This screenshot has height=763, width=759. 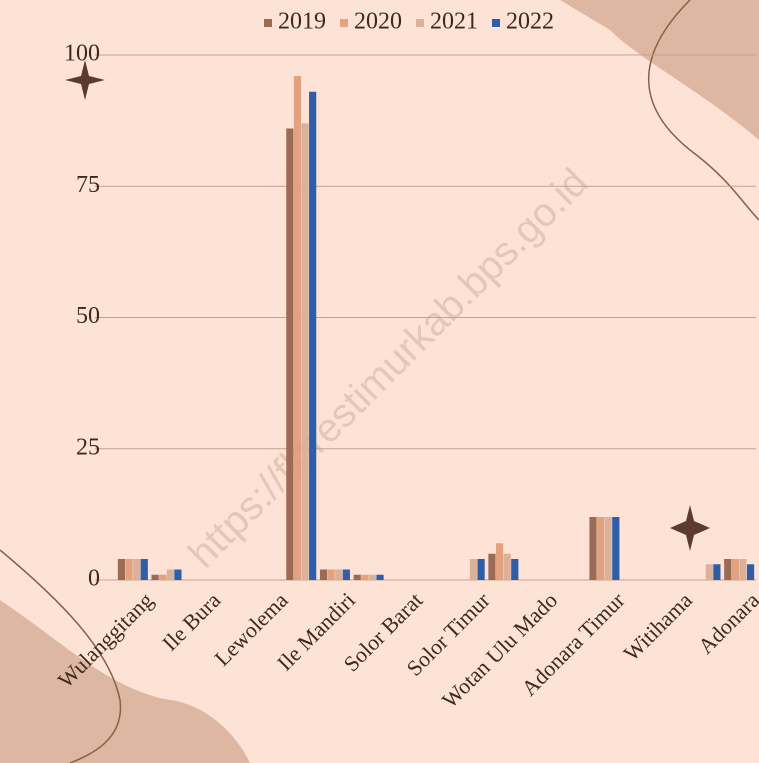 I want to click on legend-label: 2022, so click(x=530, y=22).